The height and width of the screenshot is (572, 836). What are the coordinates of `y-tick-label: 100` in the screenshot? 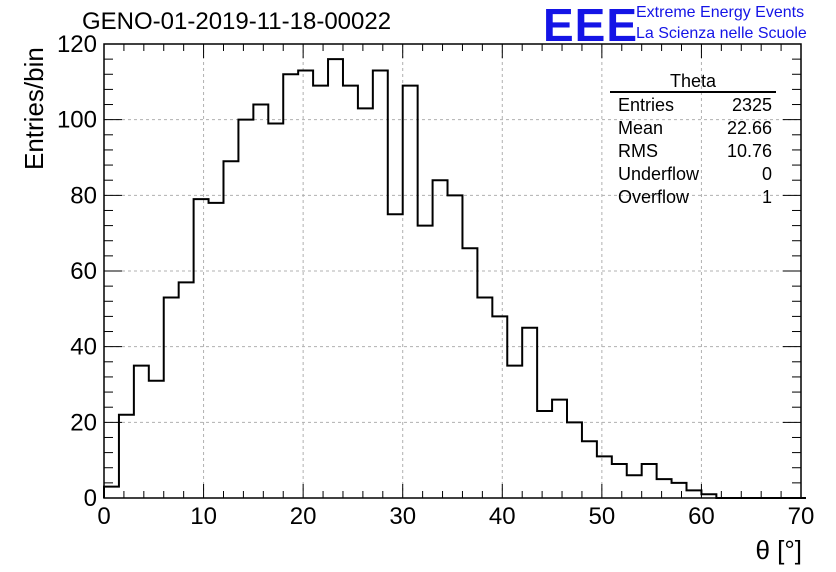 It's located at (77, 120).